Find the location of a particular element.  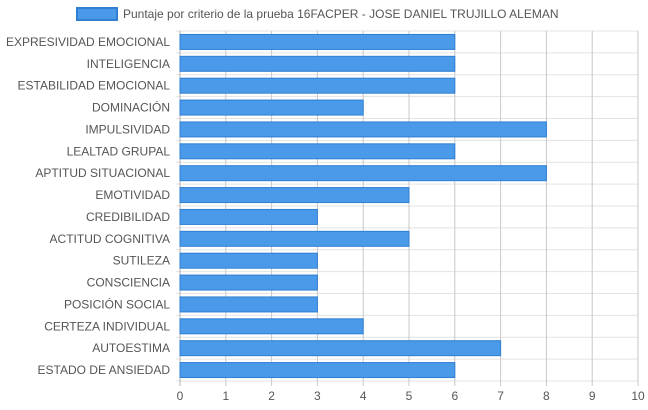

x-tick-label: 7 is located at coordinates (500, 396).